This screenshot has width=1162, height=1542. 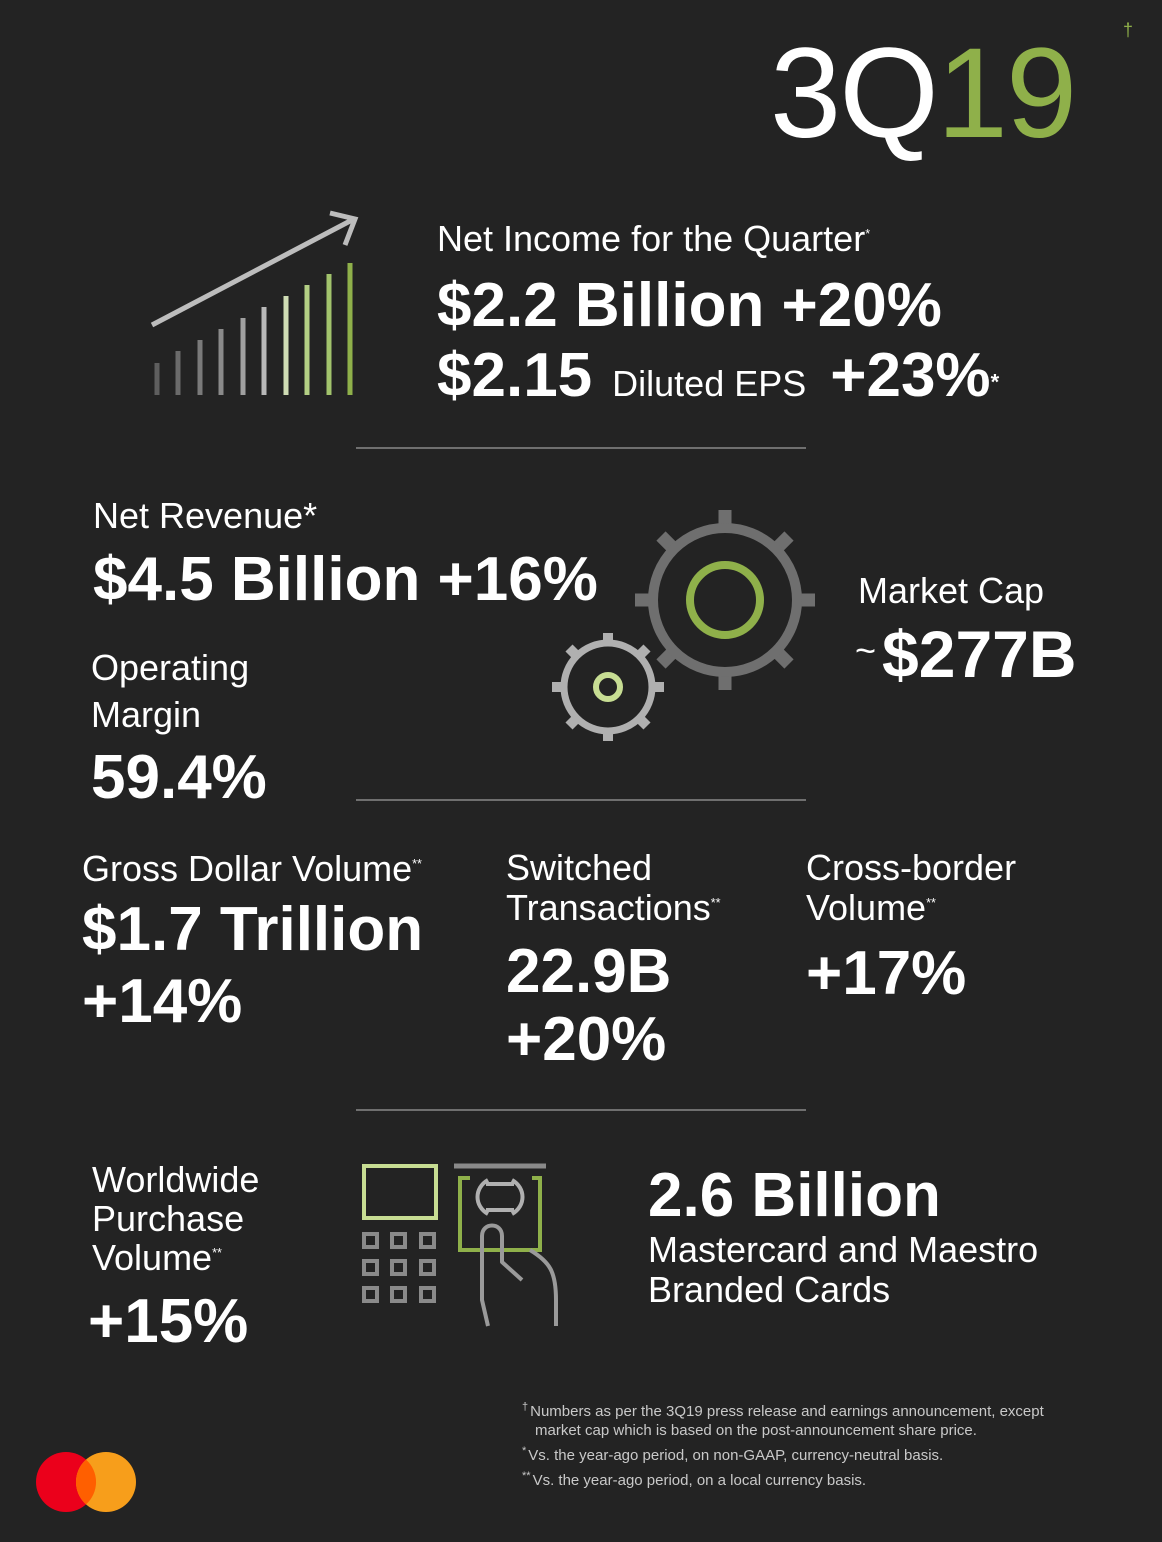 What do you see at coordinates (709, 383) in the screenshot?
I see `eps-label: Diluted EPS` at bounding box center [709, 383].